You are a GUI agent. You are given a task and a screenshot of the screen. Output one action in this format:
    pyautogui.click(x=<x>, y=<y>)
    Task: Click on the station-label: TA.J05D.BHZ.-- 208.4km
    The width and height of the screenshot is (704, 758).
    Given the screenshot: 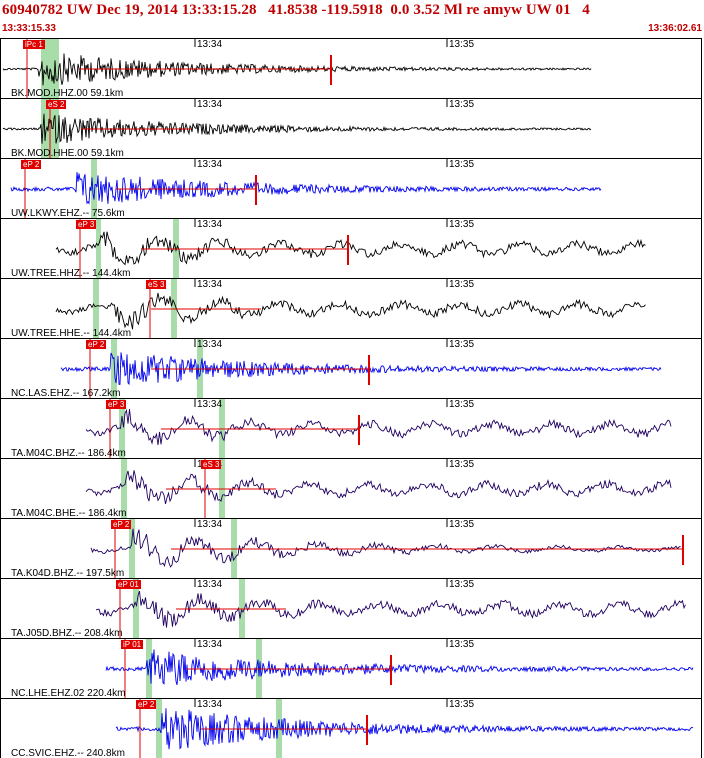 What is the action you would take?
    pyautogui.click(x=67, y=633)
    